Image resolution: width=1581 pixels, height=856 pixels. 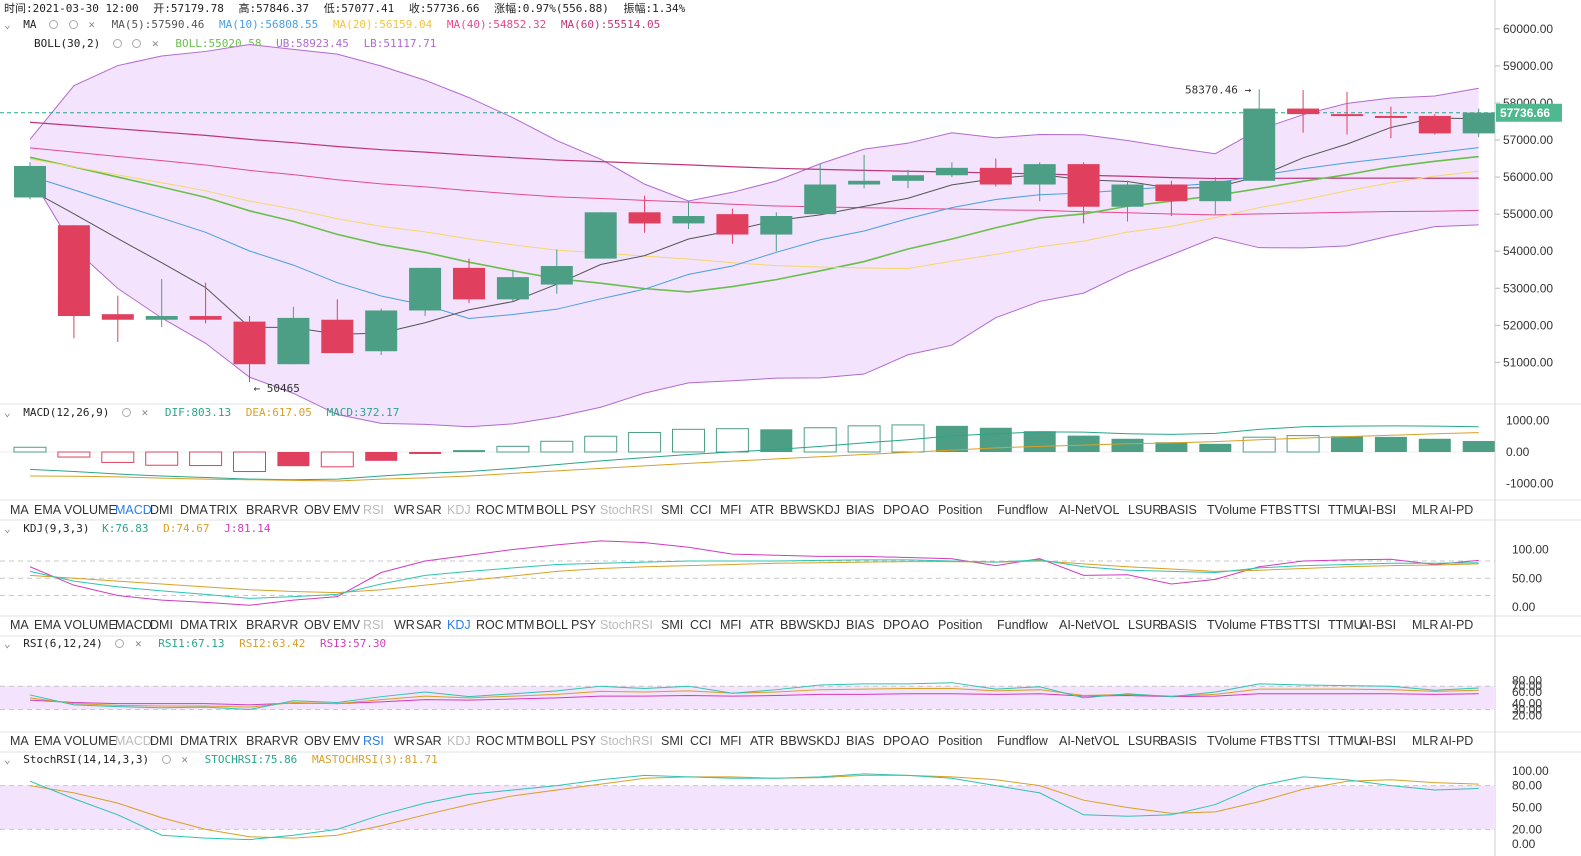 I want to click on indicator-tab-vr: VR, so click(x=290, y=625).